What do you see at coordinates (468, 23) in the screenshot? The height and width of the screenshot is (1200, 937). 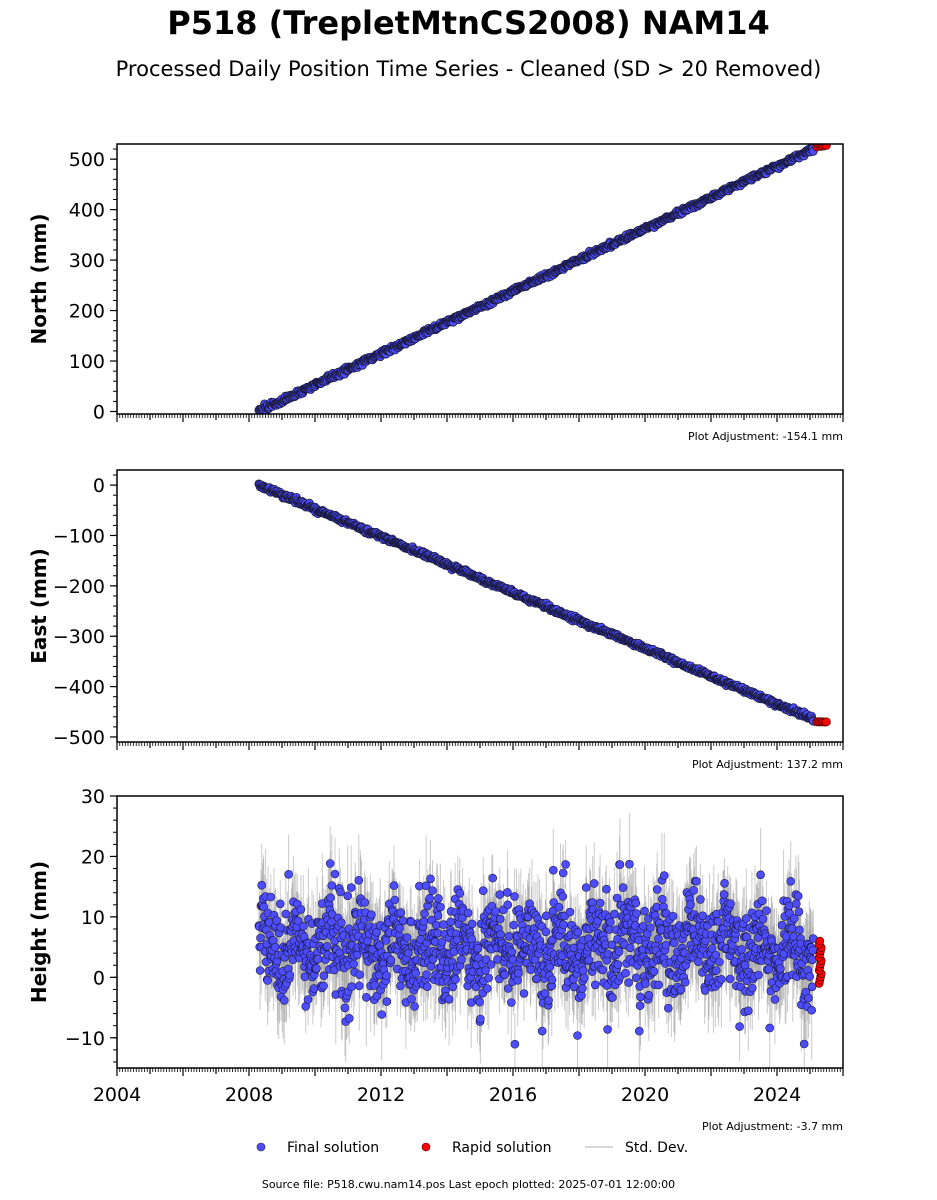 I see `page-title: P518 (TrepletMtnCS2008) NAM14` at bounding box center [468, 23].